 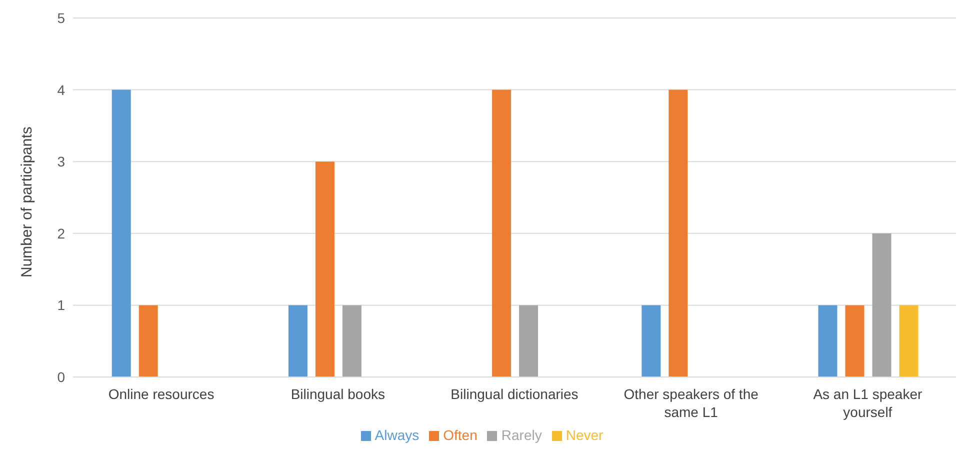 I want to click on x-tick-label: Bilingual dictionaries, so click(x=514, y=394).